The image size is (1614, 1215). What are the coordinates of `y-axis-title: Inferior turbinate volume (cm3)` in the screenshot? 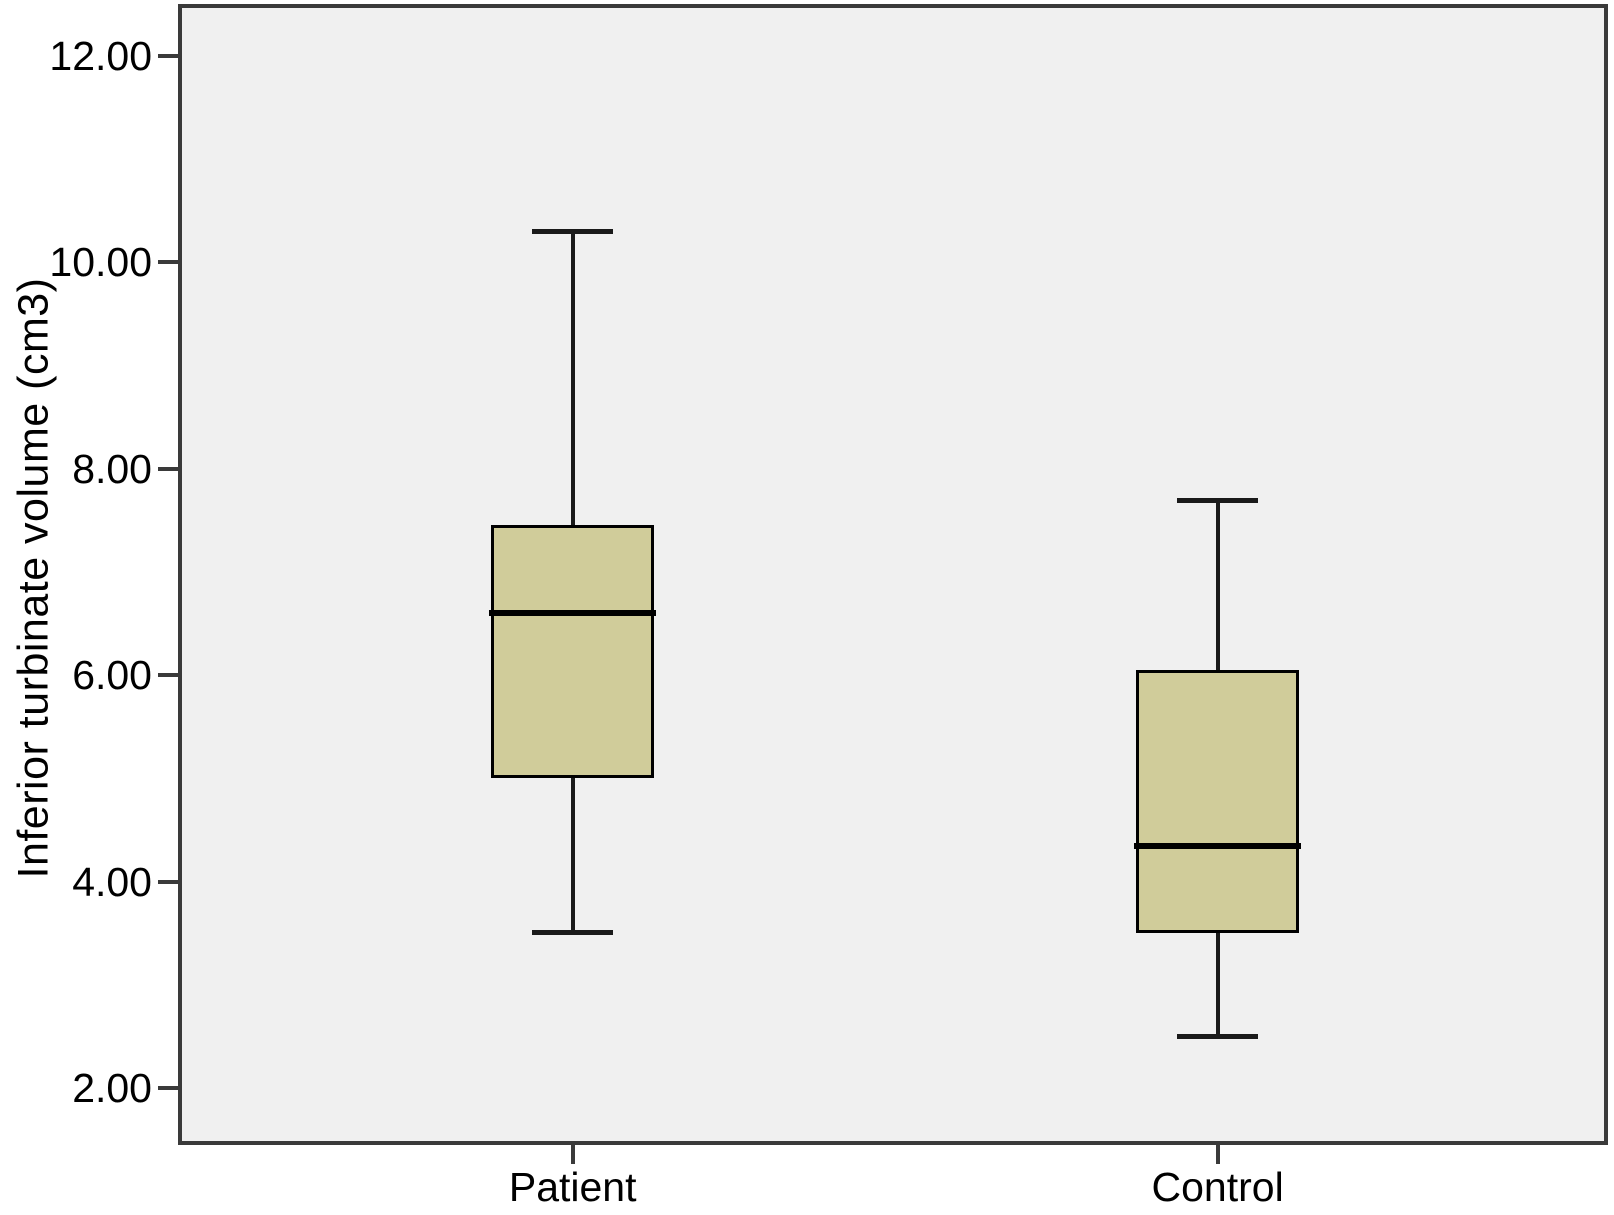 It's located at (33, 578).